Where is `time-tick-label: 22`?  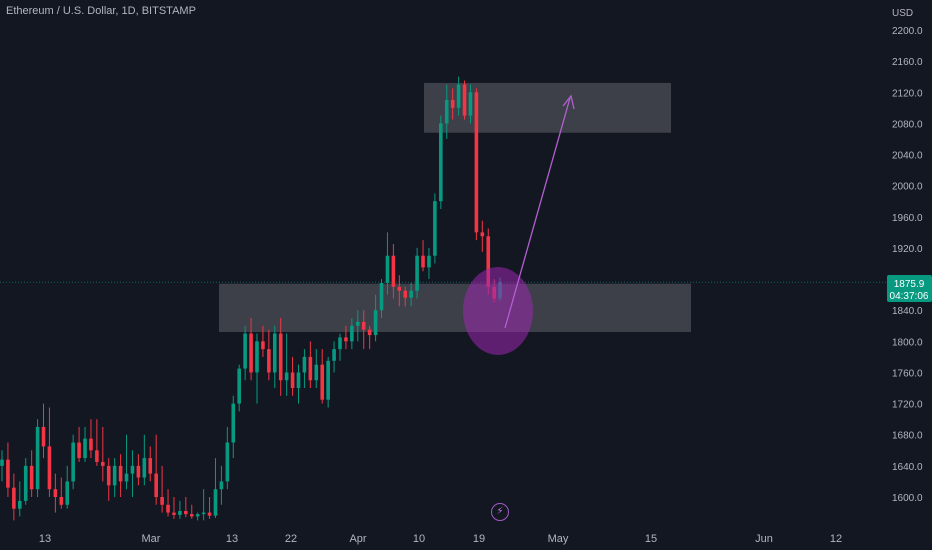
time-tick-label: 22 is located at coordinates (291, 539).